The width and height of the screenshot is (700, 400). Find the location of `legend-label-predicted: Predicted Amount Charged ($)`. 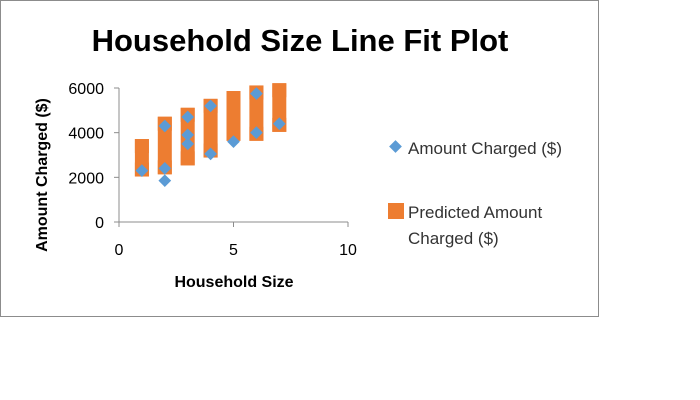

legend-label-predicted: Predicted Amount Charged ($) is located at coordinates (477, 225).